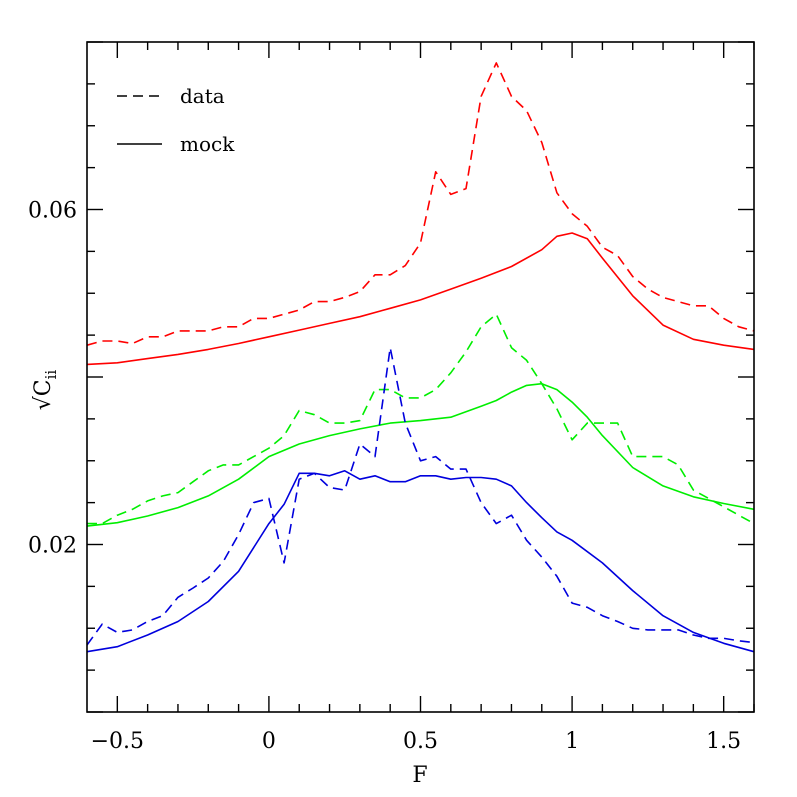 Image resolution: width=797 pixels, height=797 pixels. I want to click on legend: data mock, so click(176, 120).